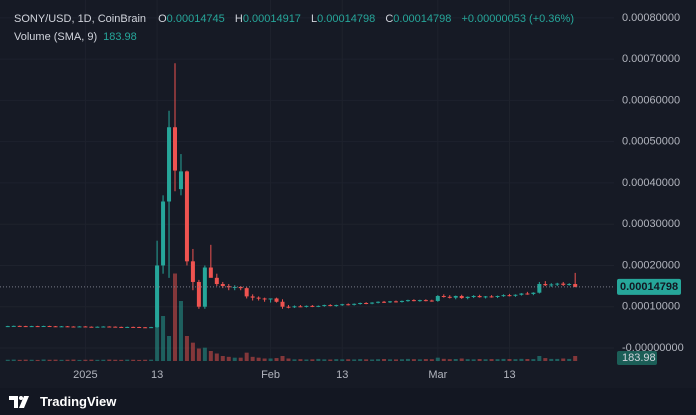 The height and width of the screenshot is (415, 696). I want to click on change: +0.00000053 (+0.36%), so click(517, 19).